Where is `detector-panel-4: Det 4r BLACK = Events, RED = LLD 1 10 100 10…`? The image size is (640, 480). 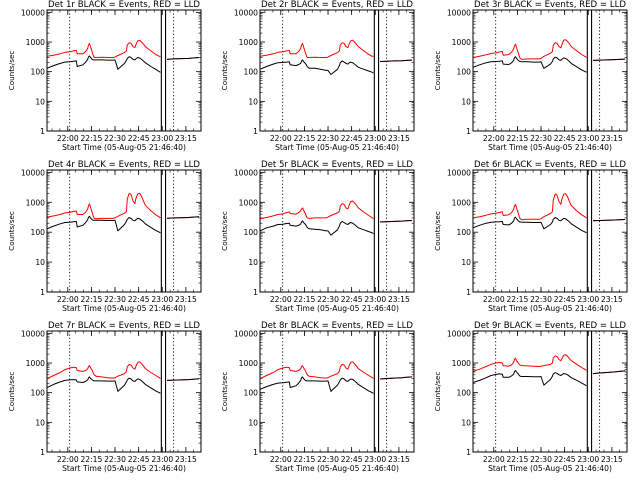
detector-panel-4: Det 4r BLACK = Events, RED = LLD 1 10 100 10… is located at coordinates (104, 236).